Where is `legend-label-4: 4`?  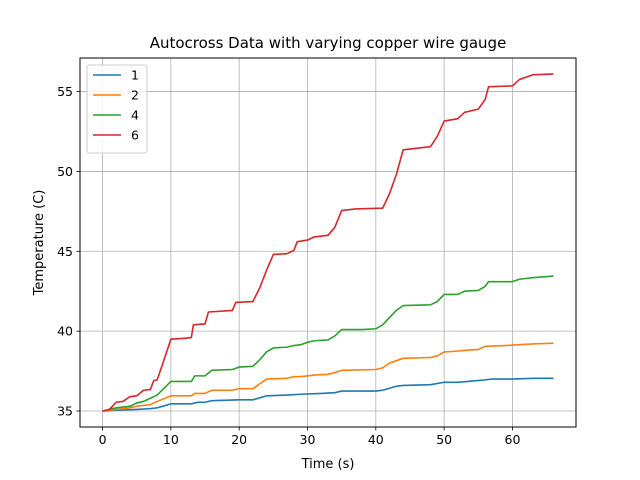
legend-label-4: 4 is located at coordinates (135, 115).